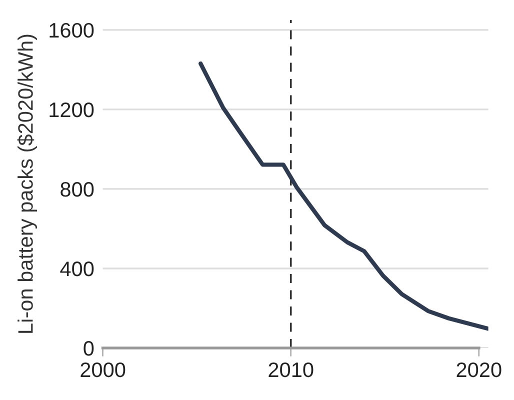  What do you see at coordinates (89, 348) in the screenshot?
I see `y-tick-label: 0` at bounding box center [89, 348].